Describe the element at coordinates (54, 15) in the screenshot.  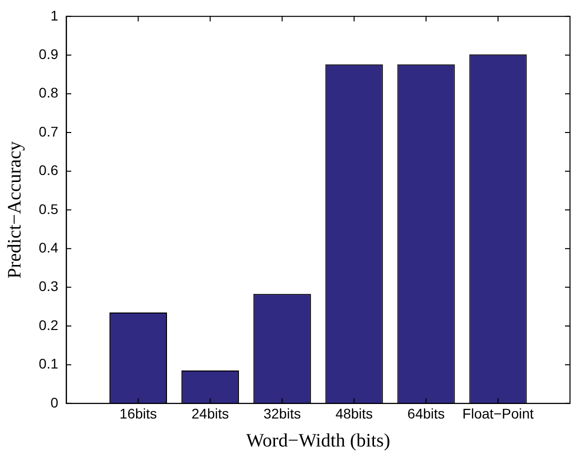
I see `y-tick-label: 1` at that location.